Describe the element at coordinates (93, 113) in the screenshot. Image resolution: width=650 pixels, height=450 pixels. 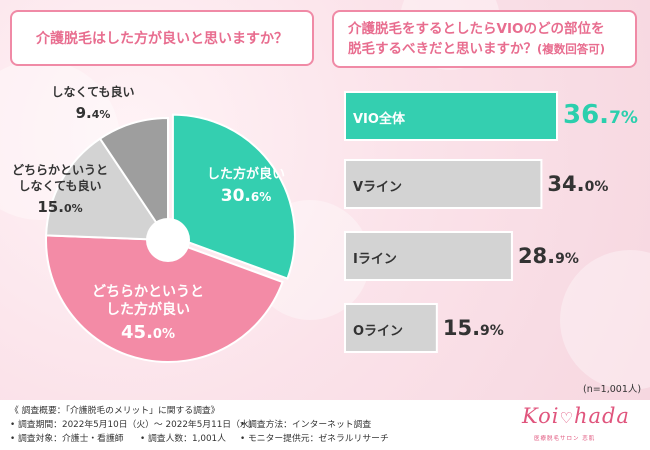
I see `pie-value-text: 9.4%` at that location.